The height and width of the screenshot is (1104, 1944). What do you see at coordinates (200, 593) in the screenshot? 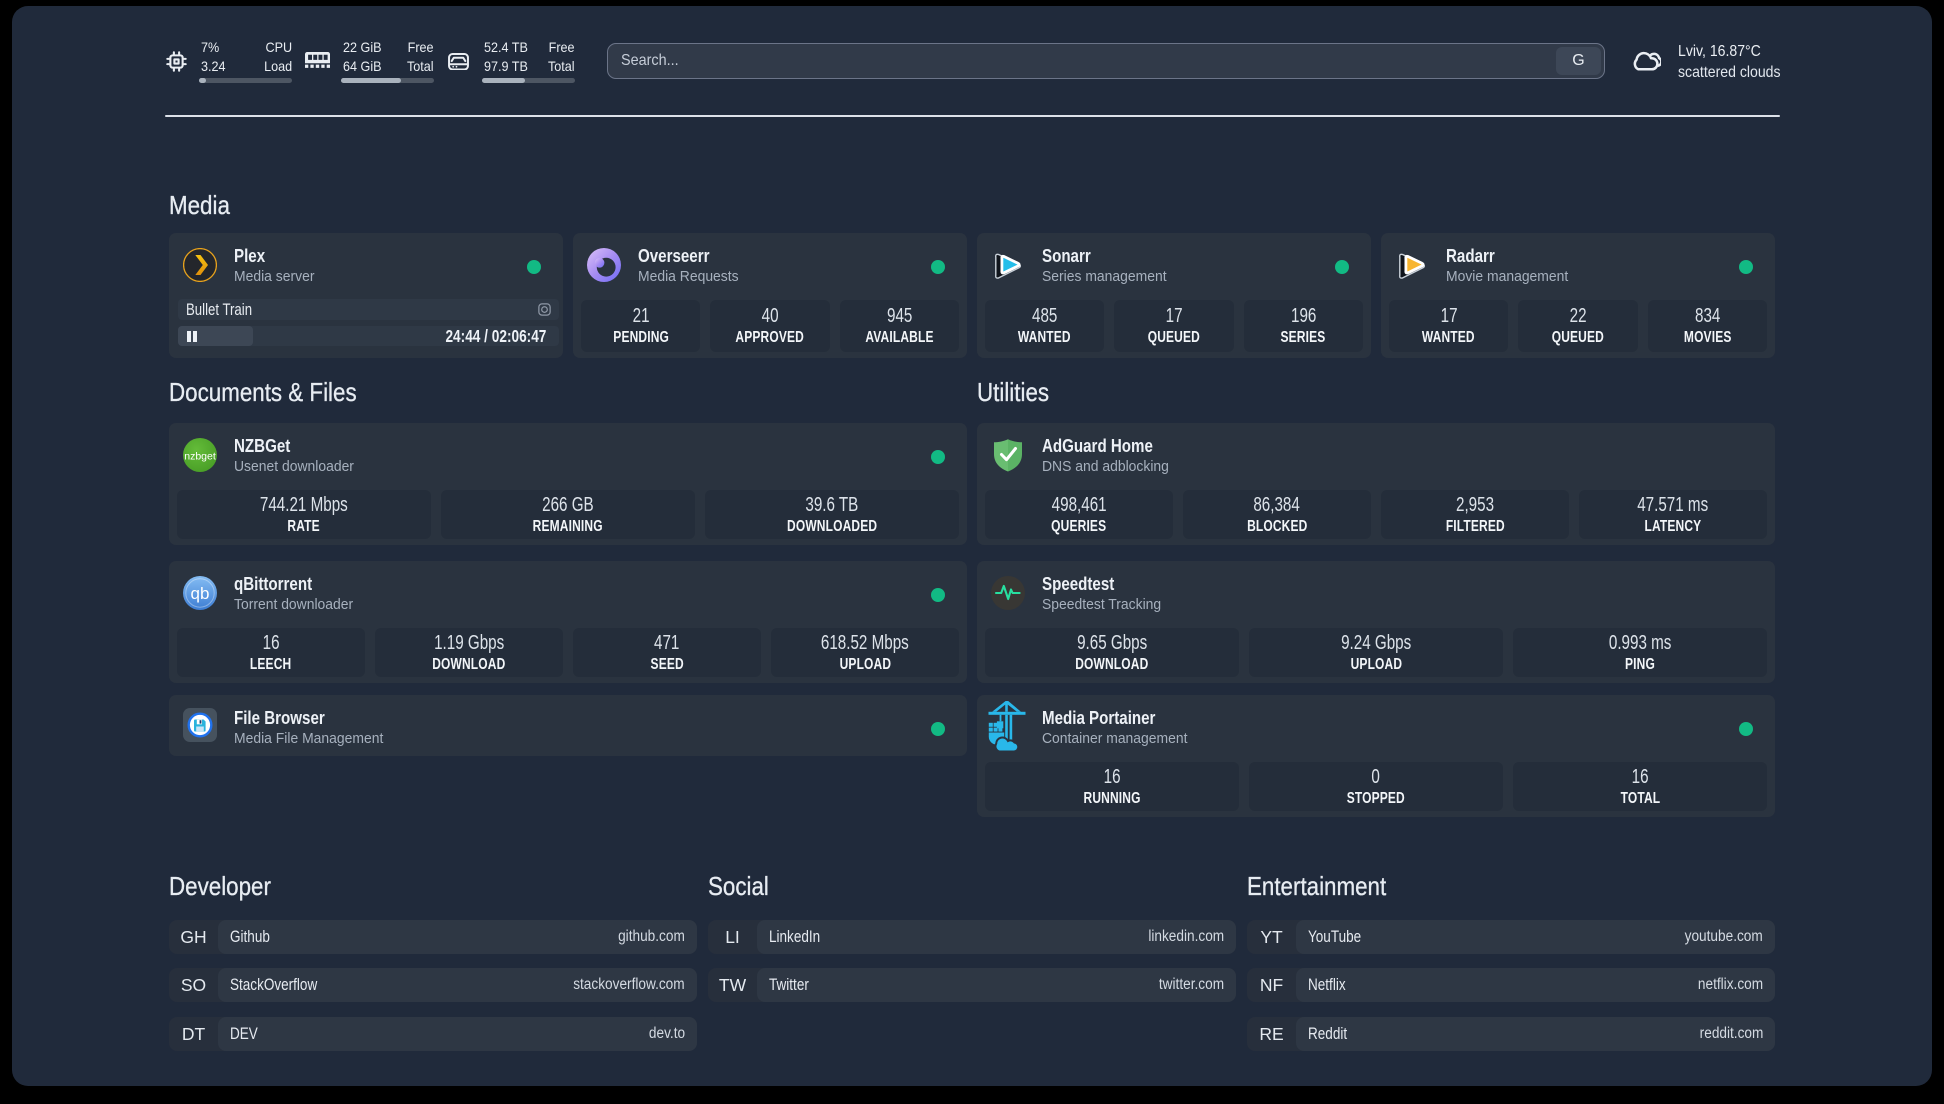
I see `svg-text: qb` at bounding box center [200, 593].